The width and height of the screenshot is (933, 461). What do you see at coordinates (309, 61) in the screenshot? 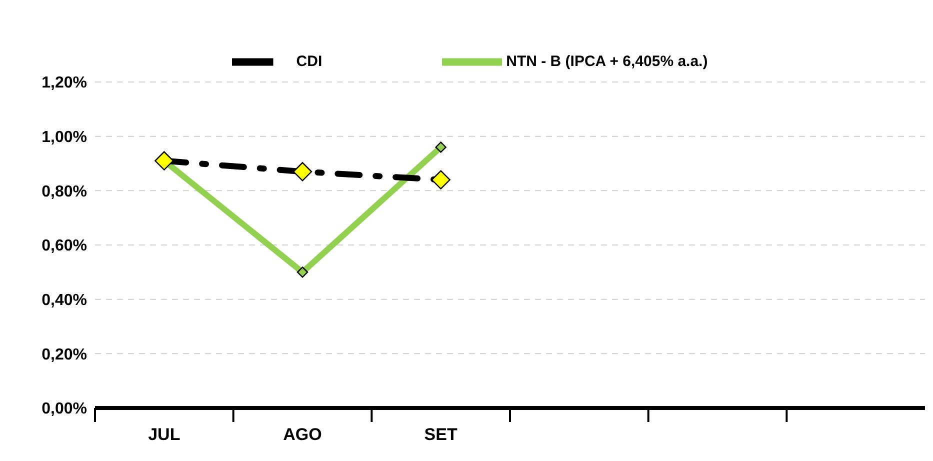
I see `legend-label: CDI` at bounding box center [309, 61].